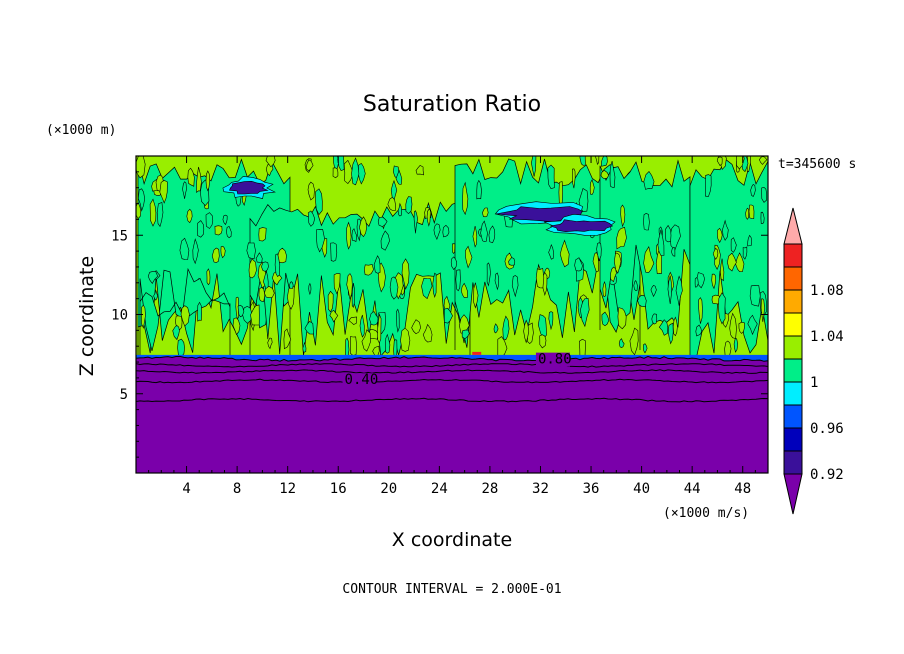 This screenshot has width=904, height=654. Describe the element at coordinates (641, 489) in the screenshot. I see `x-tick-label: 40` at that location.